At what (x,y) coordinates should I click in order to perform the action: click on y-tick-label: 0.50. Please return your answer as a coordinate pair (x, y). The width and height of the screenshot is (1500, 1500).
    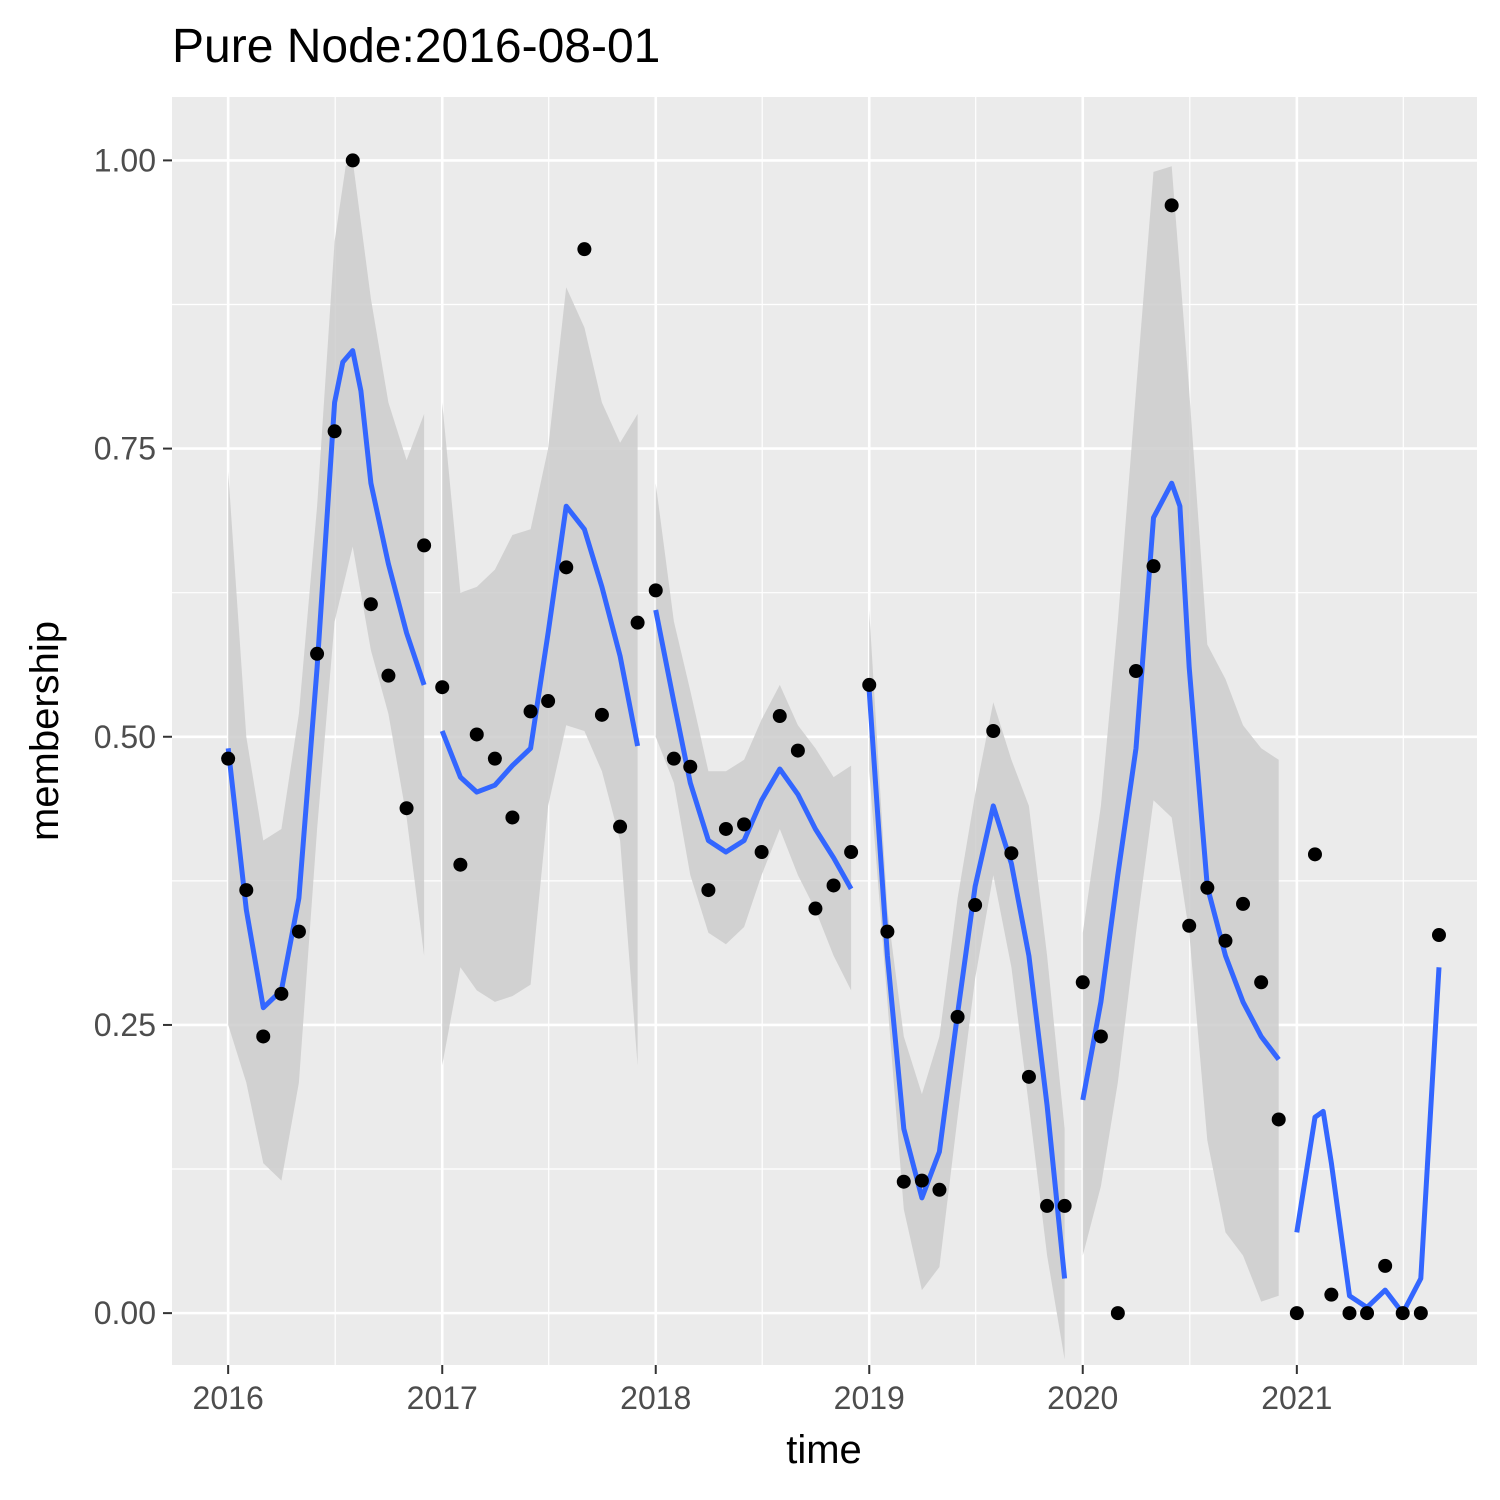
    Looking at the image, I should click on (125, 737).